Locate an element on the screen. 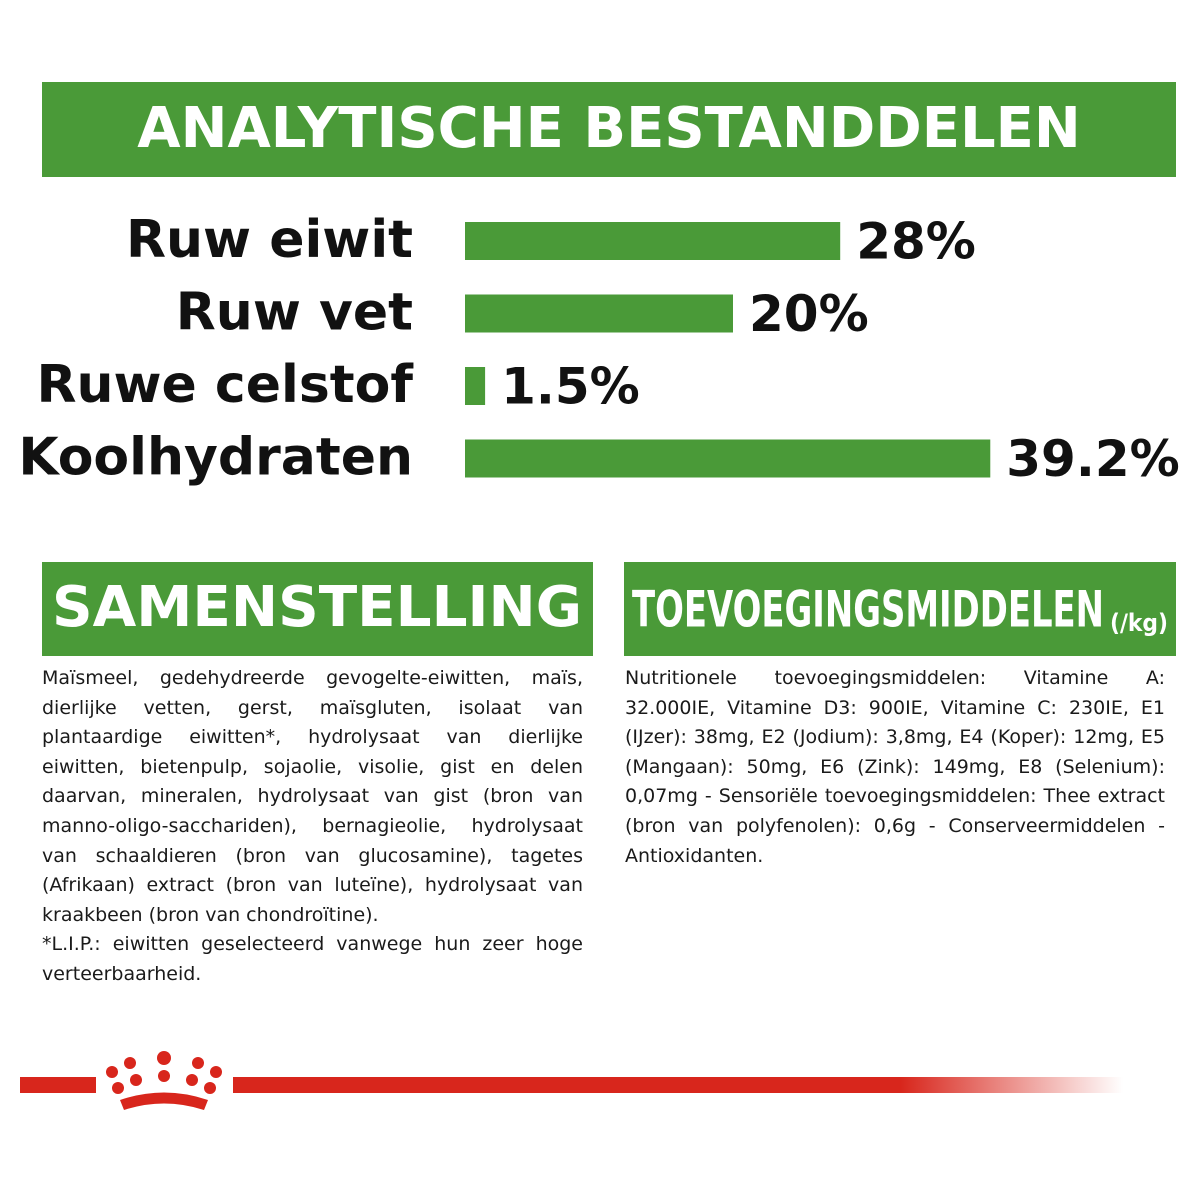  category-label: Koolhydraten is located at coordinates (215, 458).